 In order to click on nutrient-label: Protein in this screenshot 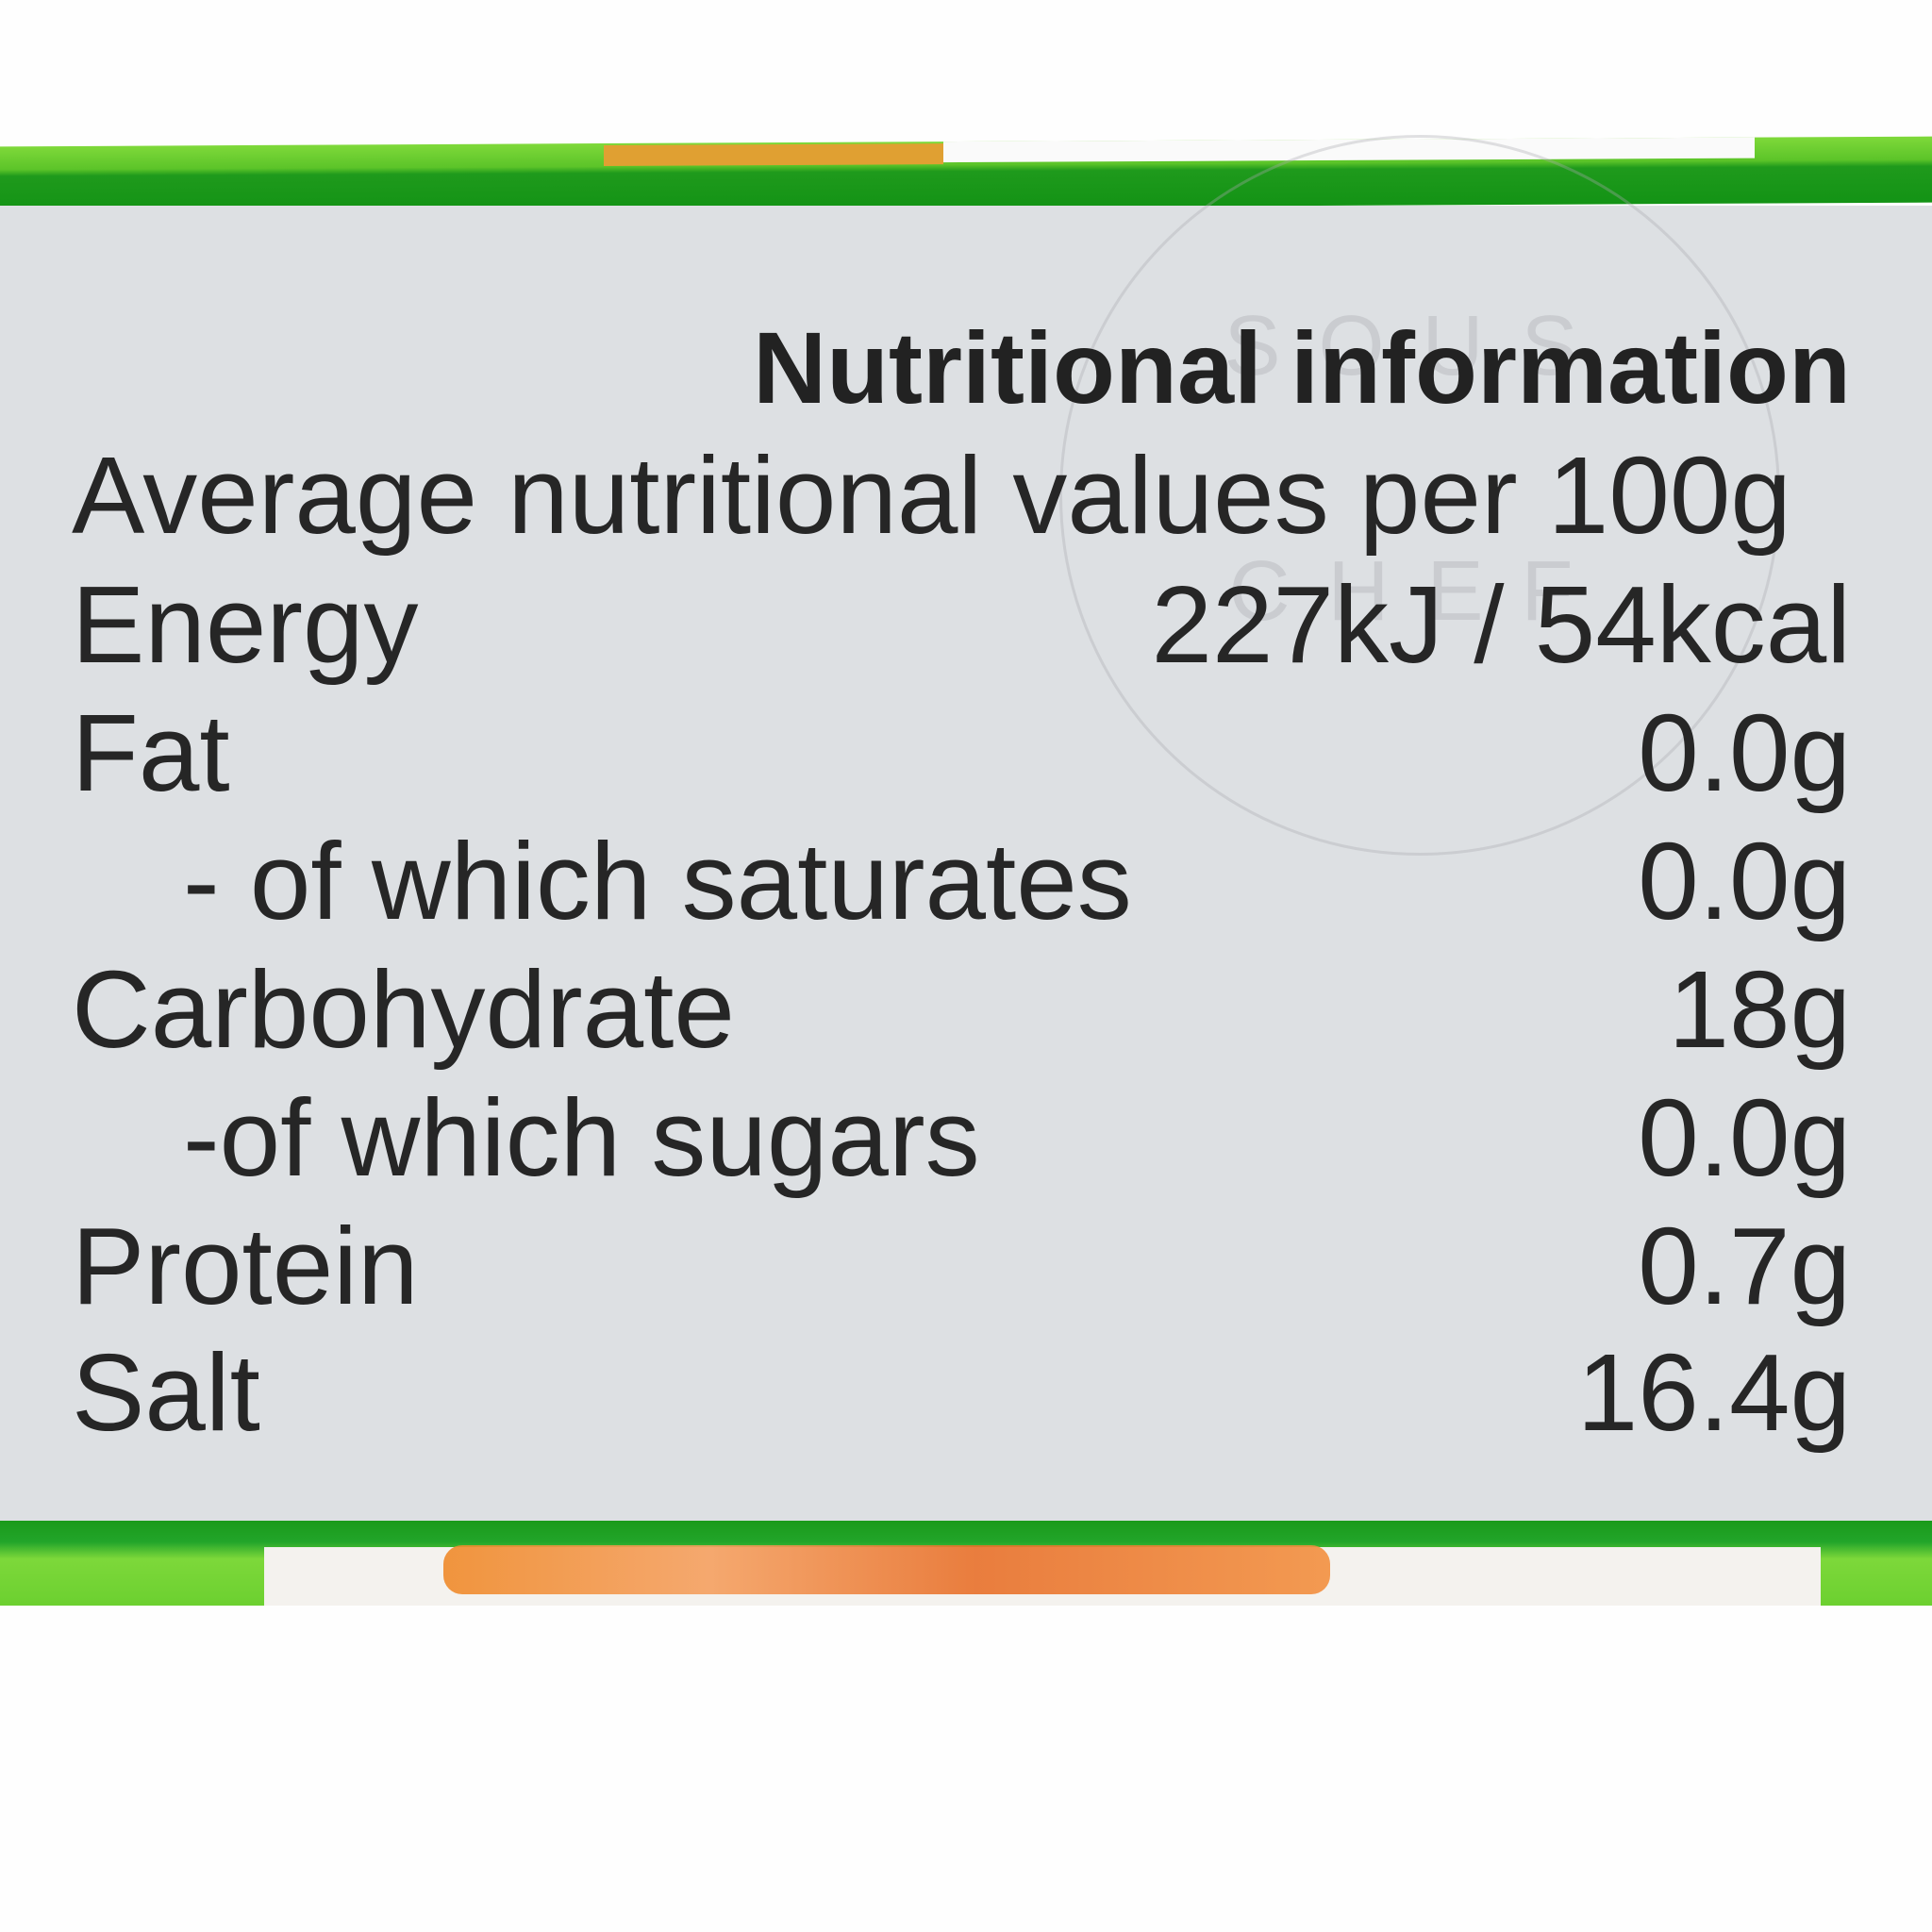, I will do `click(246, 1266)`.